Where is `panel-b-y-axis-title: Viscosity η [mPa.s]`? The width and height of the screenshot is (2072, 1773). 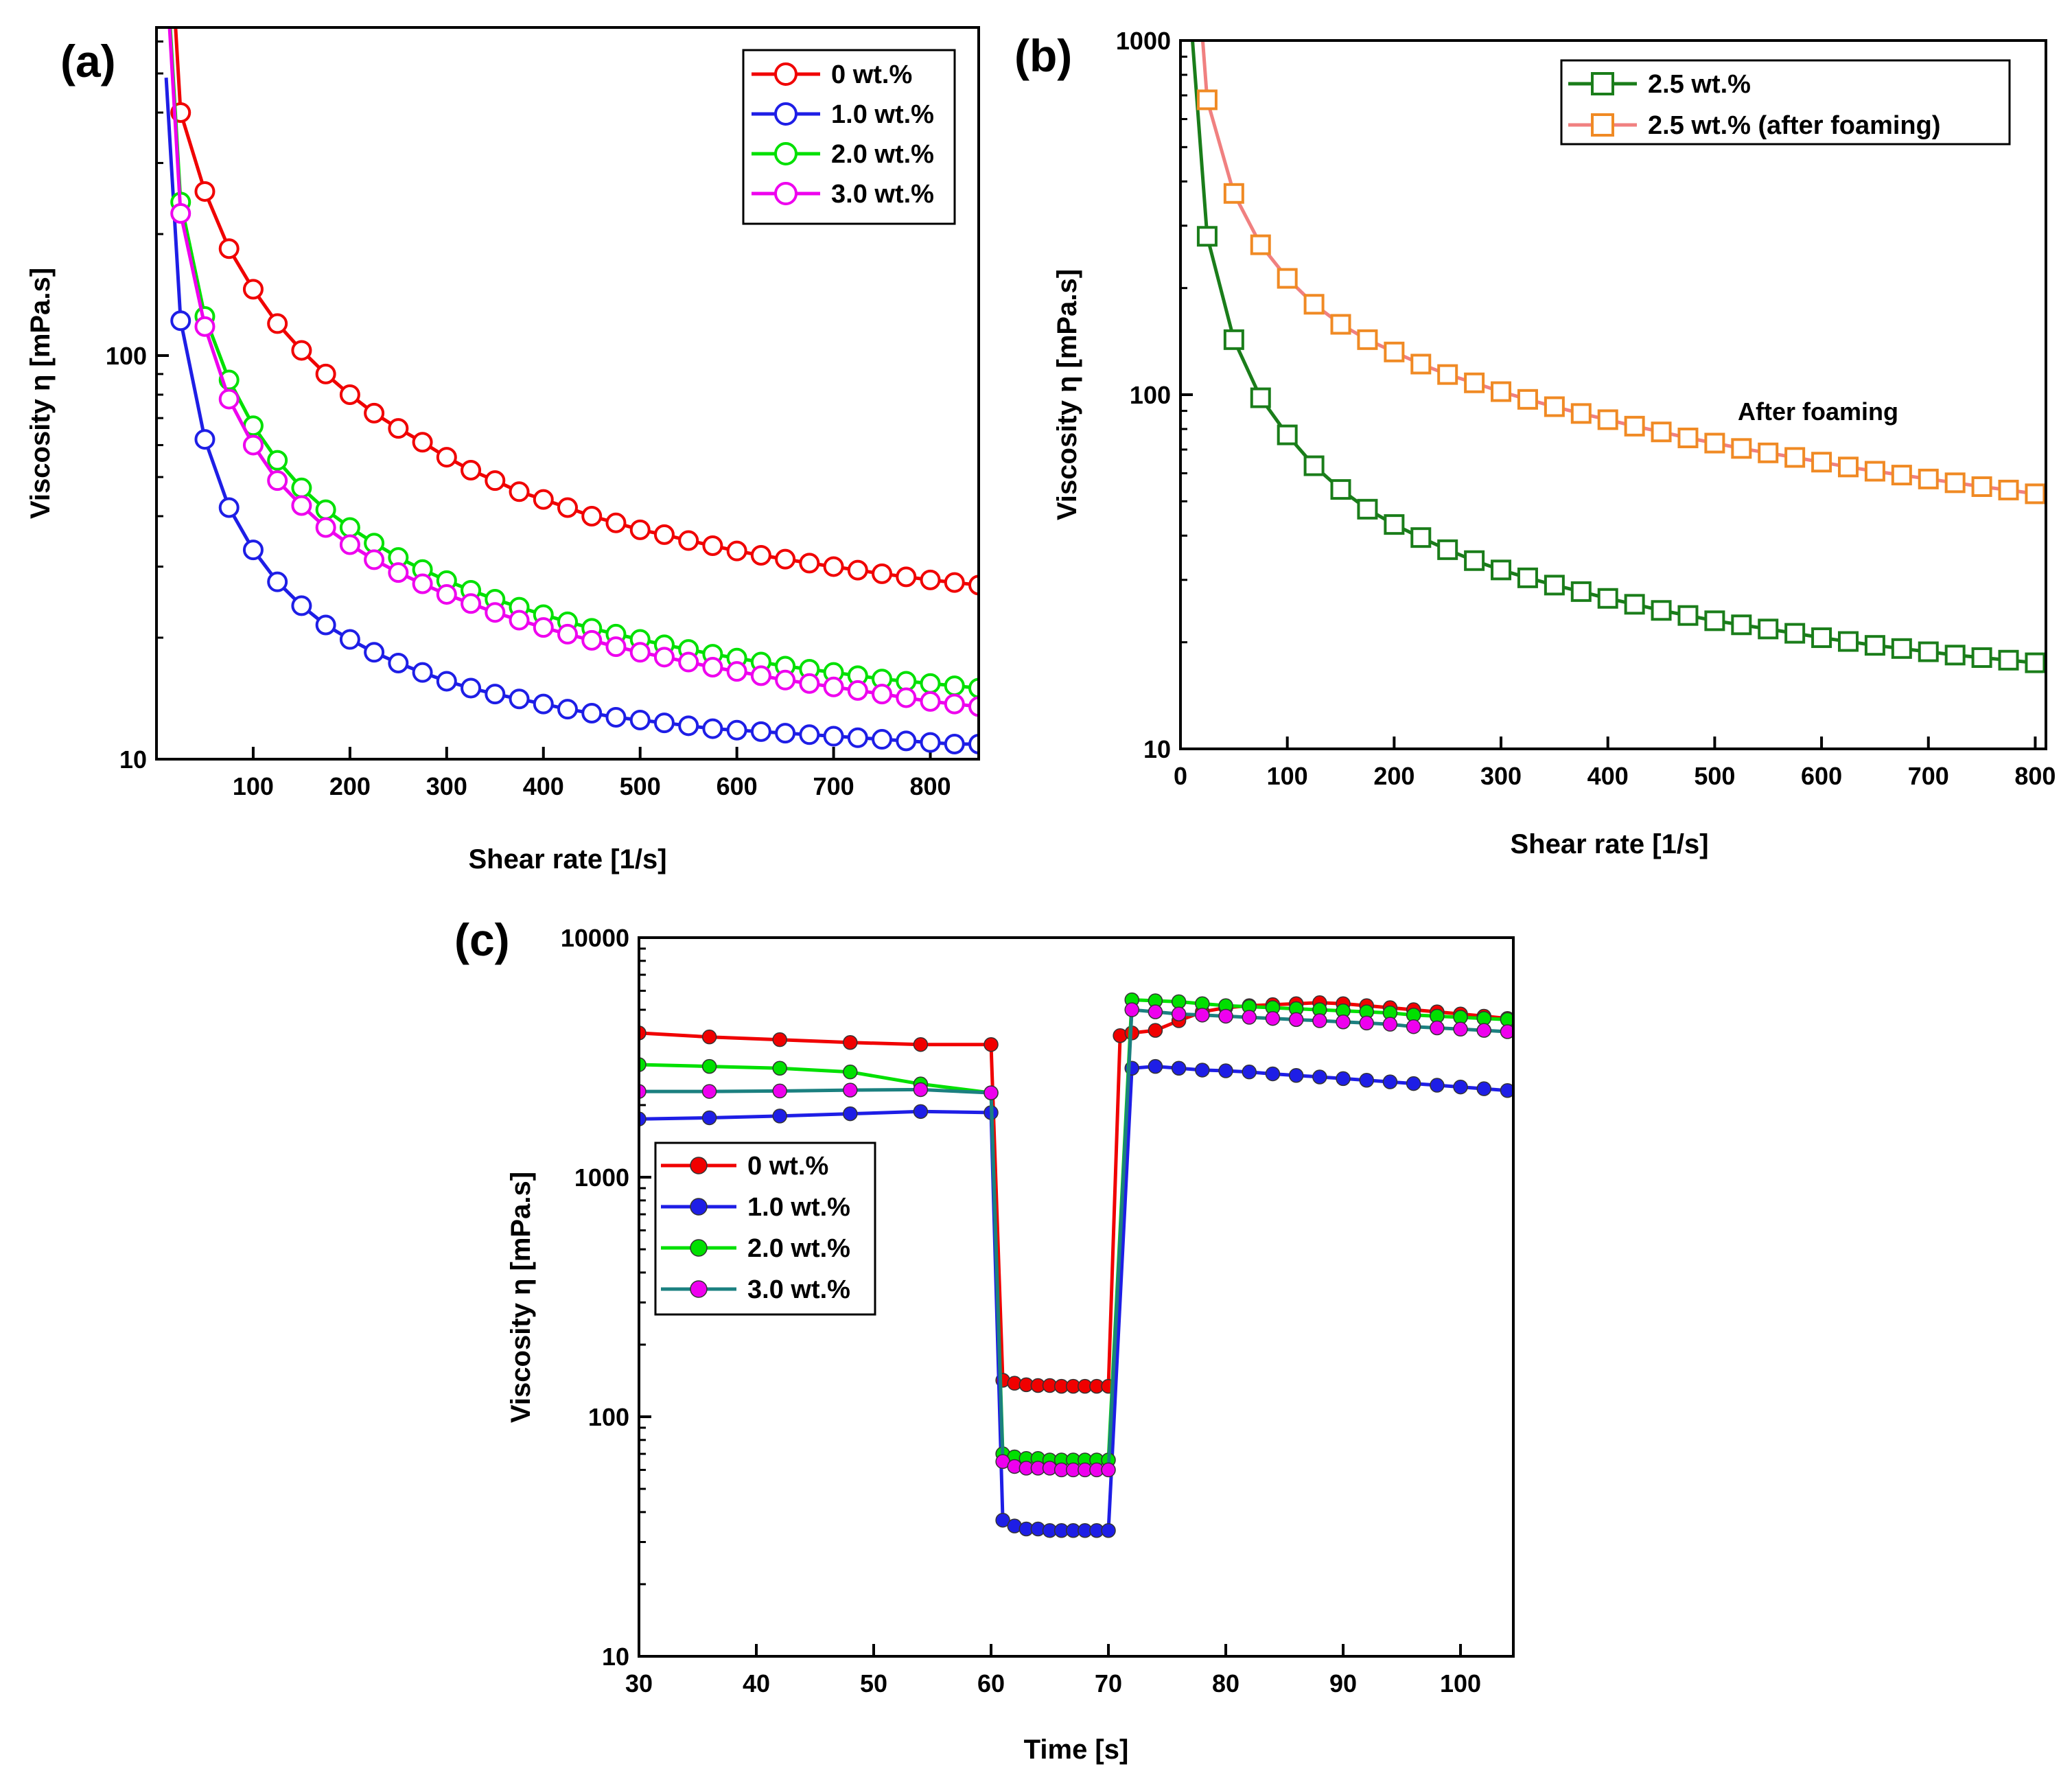
panel-b-y-axis-title: Viscosity η [mPa.s] is located at coordinates (1067, 394).